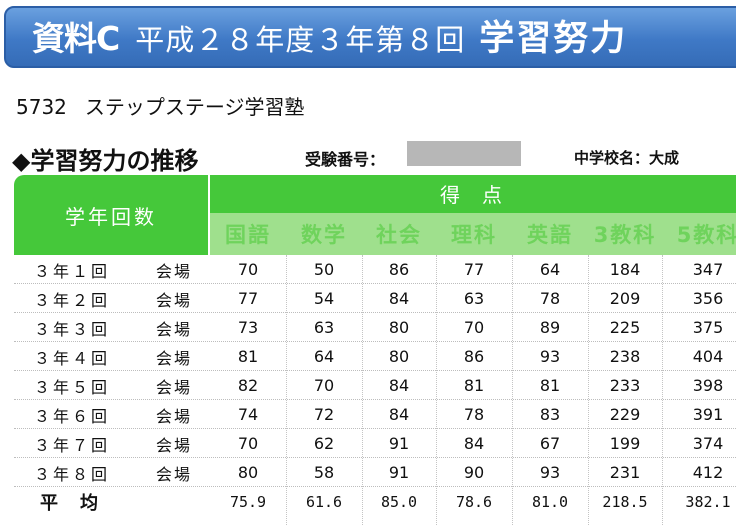 Image resolution: width=736 pixels, height=528 pixels. Describe the element at coordinates (399, 356) in the screenshot. I see `score-cell: 80` at that location.